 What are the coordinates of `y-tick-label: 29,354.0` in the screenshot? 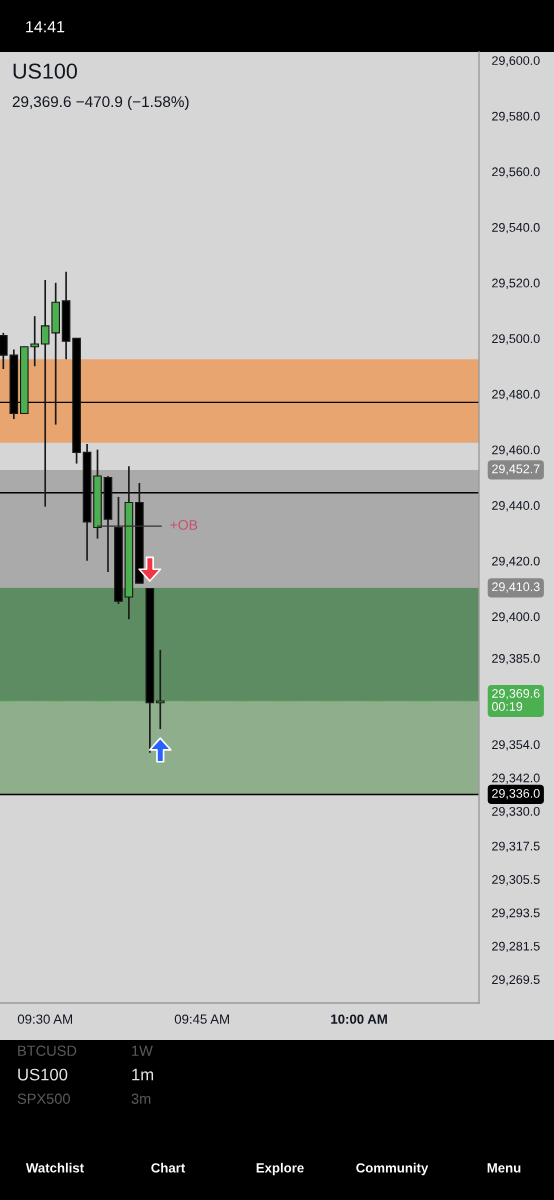 It's located at (516, 745).